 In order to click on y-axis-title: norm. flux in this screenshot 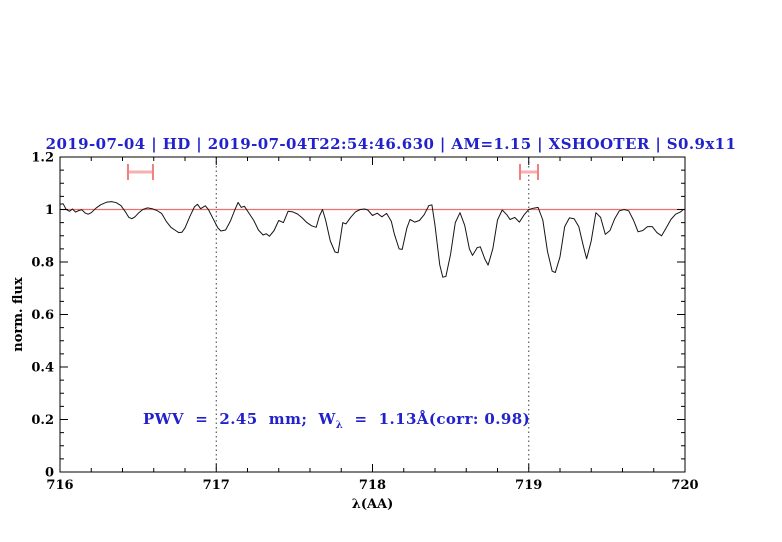, I will do `click(18, 314)`.